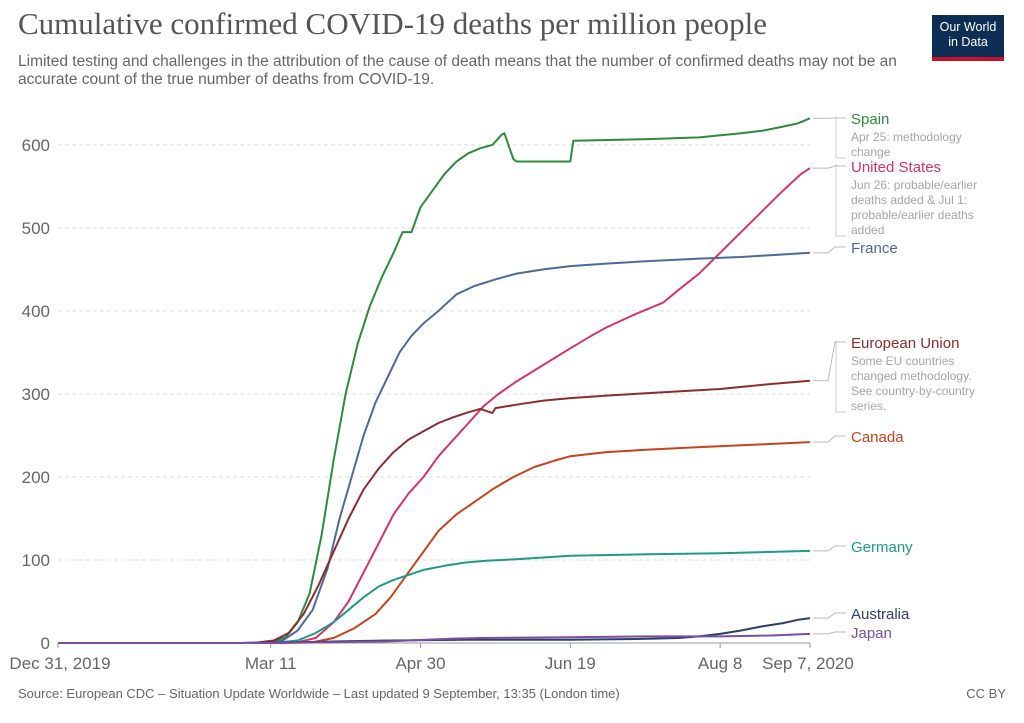 This screenshot has height=723, width=1024. Describe the element at coordinates (986, 693) in the screenshot. I see `license-link: CC BY` at that location.